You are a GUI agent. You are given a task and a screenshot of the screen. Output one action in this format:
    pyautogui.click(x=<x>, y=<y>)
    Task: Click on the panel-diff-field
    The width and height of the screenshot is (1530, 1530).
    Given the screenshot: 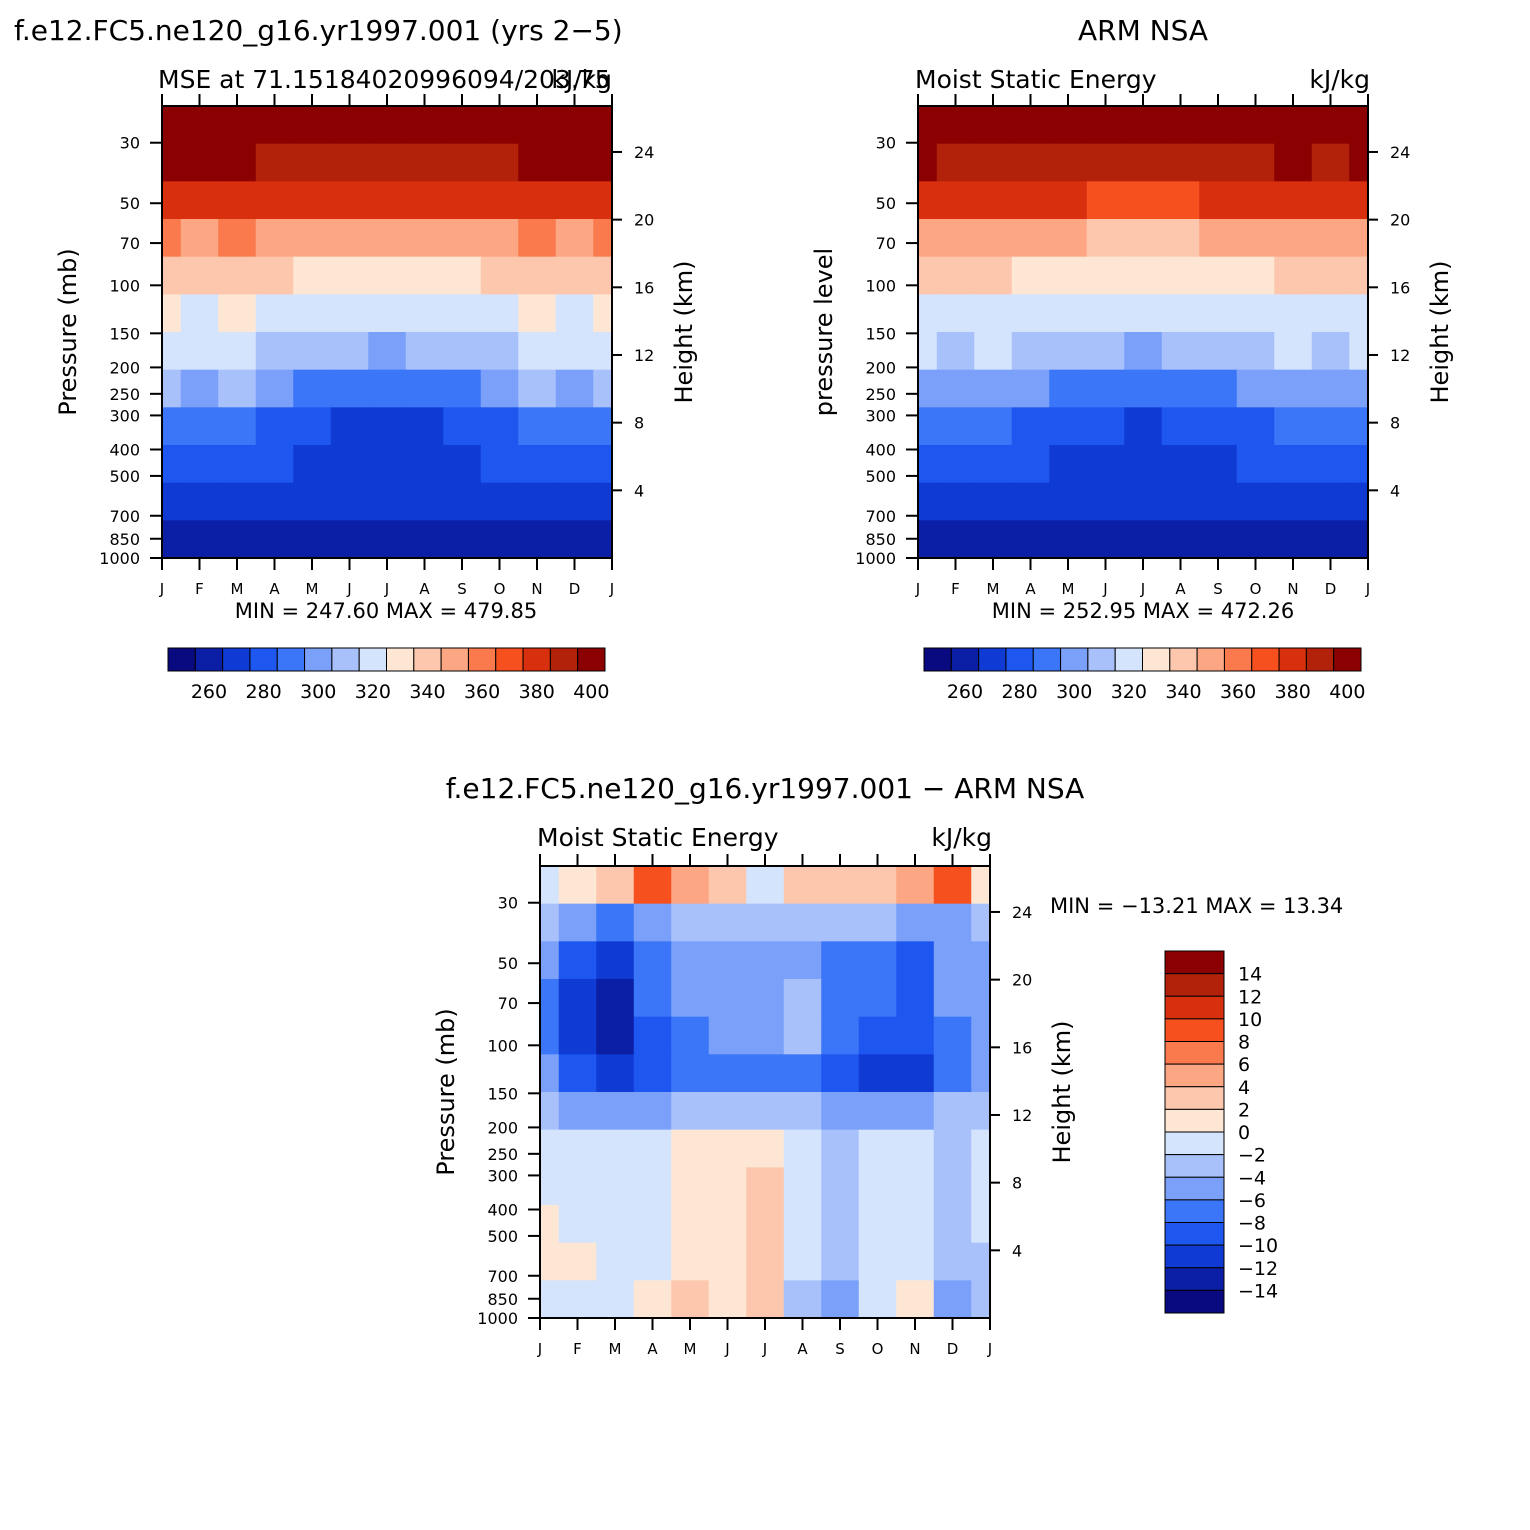 What is the action you would take?
    pyautogui.click(x=765, y=1092)
    